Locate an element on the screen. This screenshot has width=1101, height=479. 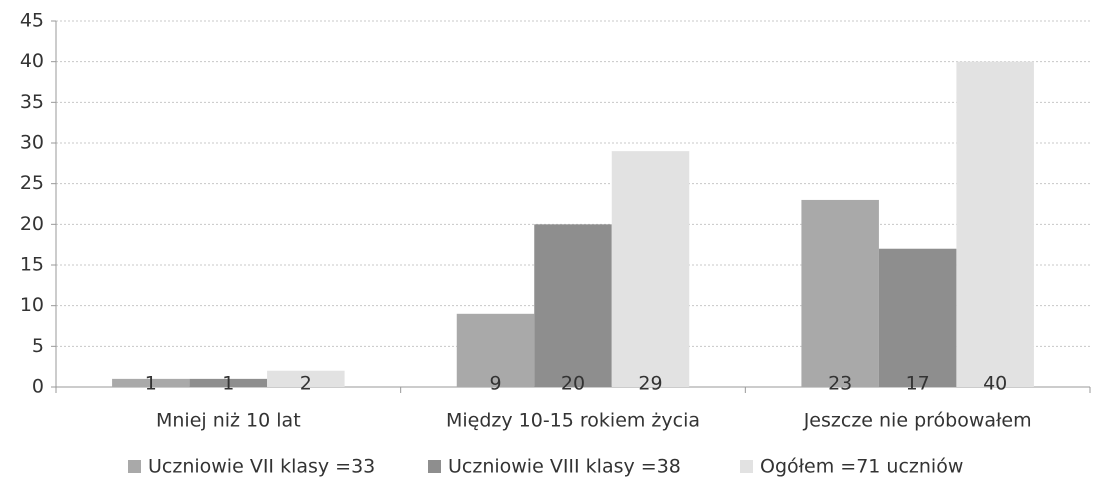
y-tick-label: 20 is located at coordinates (32, 224).